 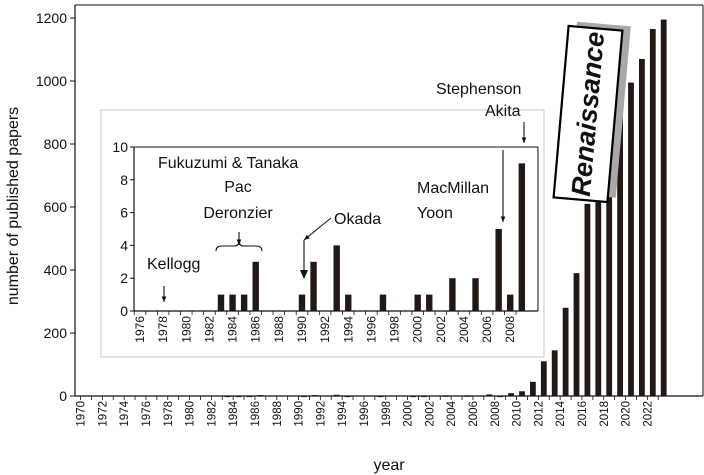 What do you see at coordinates (583, 414) in the screenshot?
I see `x-tick-label: 2016` at bounding box center [583, 414].